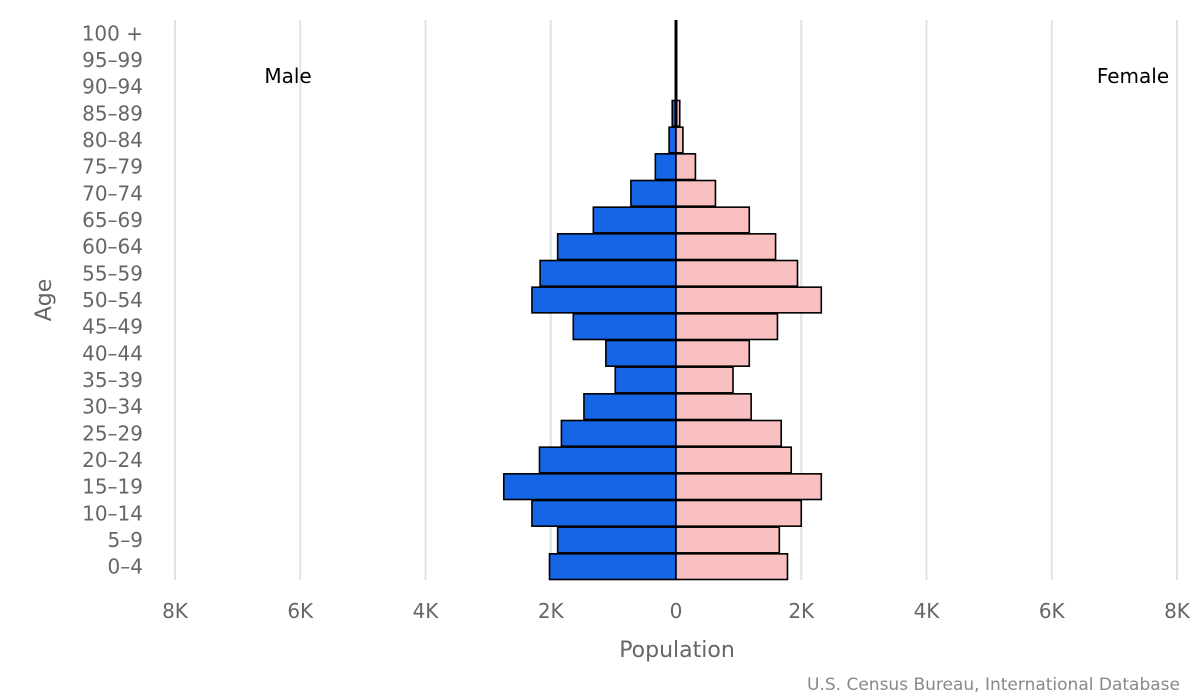 The height and width of the screenshot is (700, 1200). Describe the element at coordinates (112, 247) in the screenshot. I see `y-tick-label: 60–64` at that location.